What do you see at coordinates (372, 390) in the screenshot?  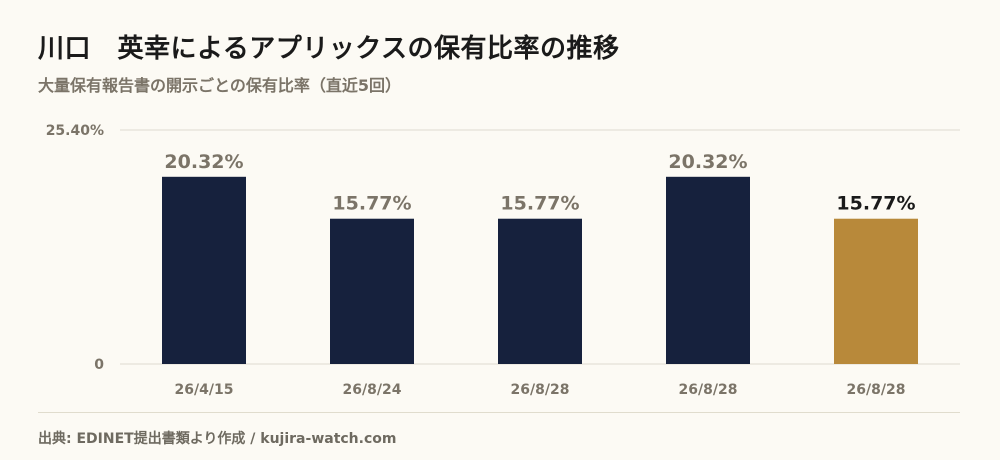 I see `x-tick-label: 26/8/24` at bounding box center [372, 390].